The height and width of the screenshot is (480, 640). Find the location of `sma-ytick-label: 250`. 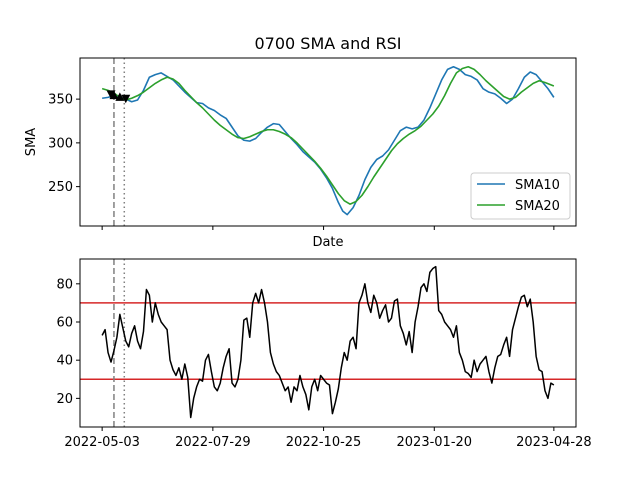

sma-ytick-label: 250 is located at coordinates (60, 187).